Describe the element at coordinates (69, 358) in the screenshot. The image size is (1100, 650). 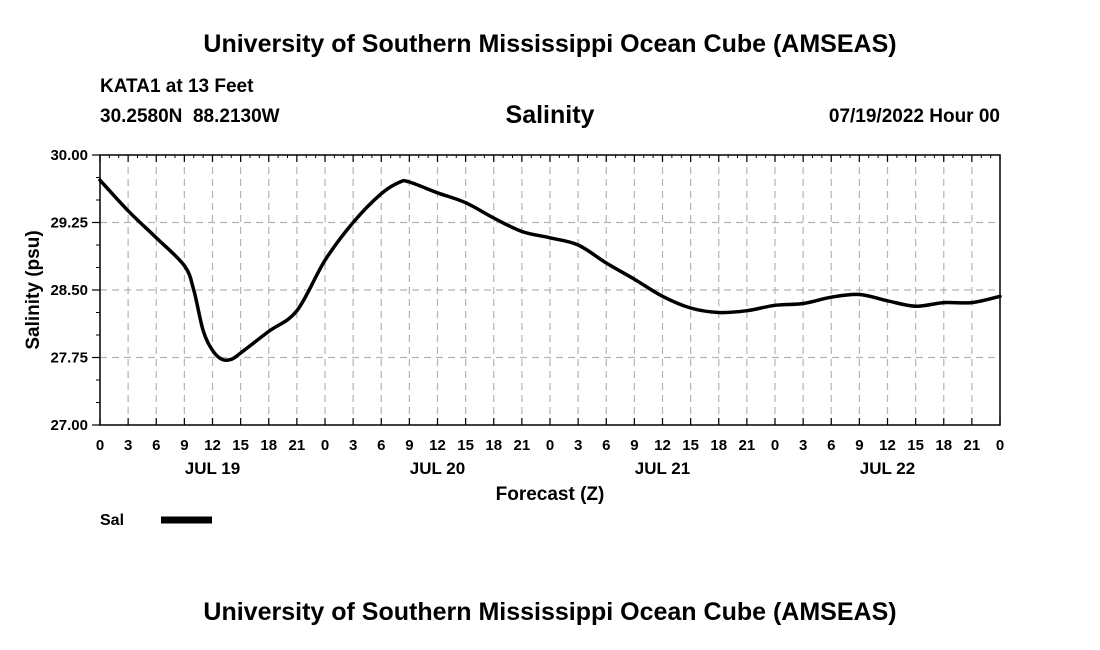
I see `y-tick-label: 27.75` at that location.